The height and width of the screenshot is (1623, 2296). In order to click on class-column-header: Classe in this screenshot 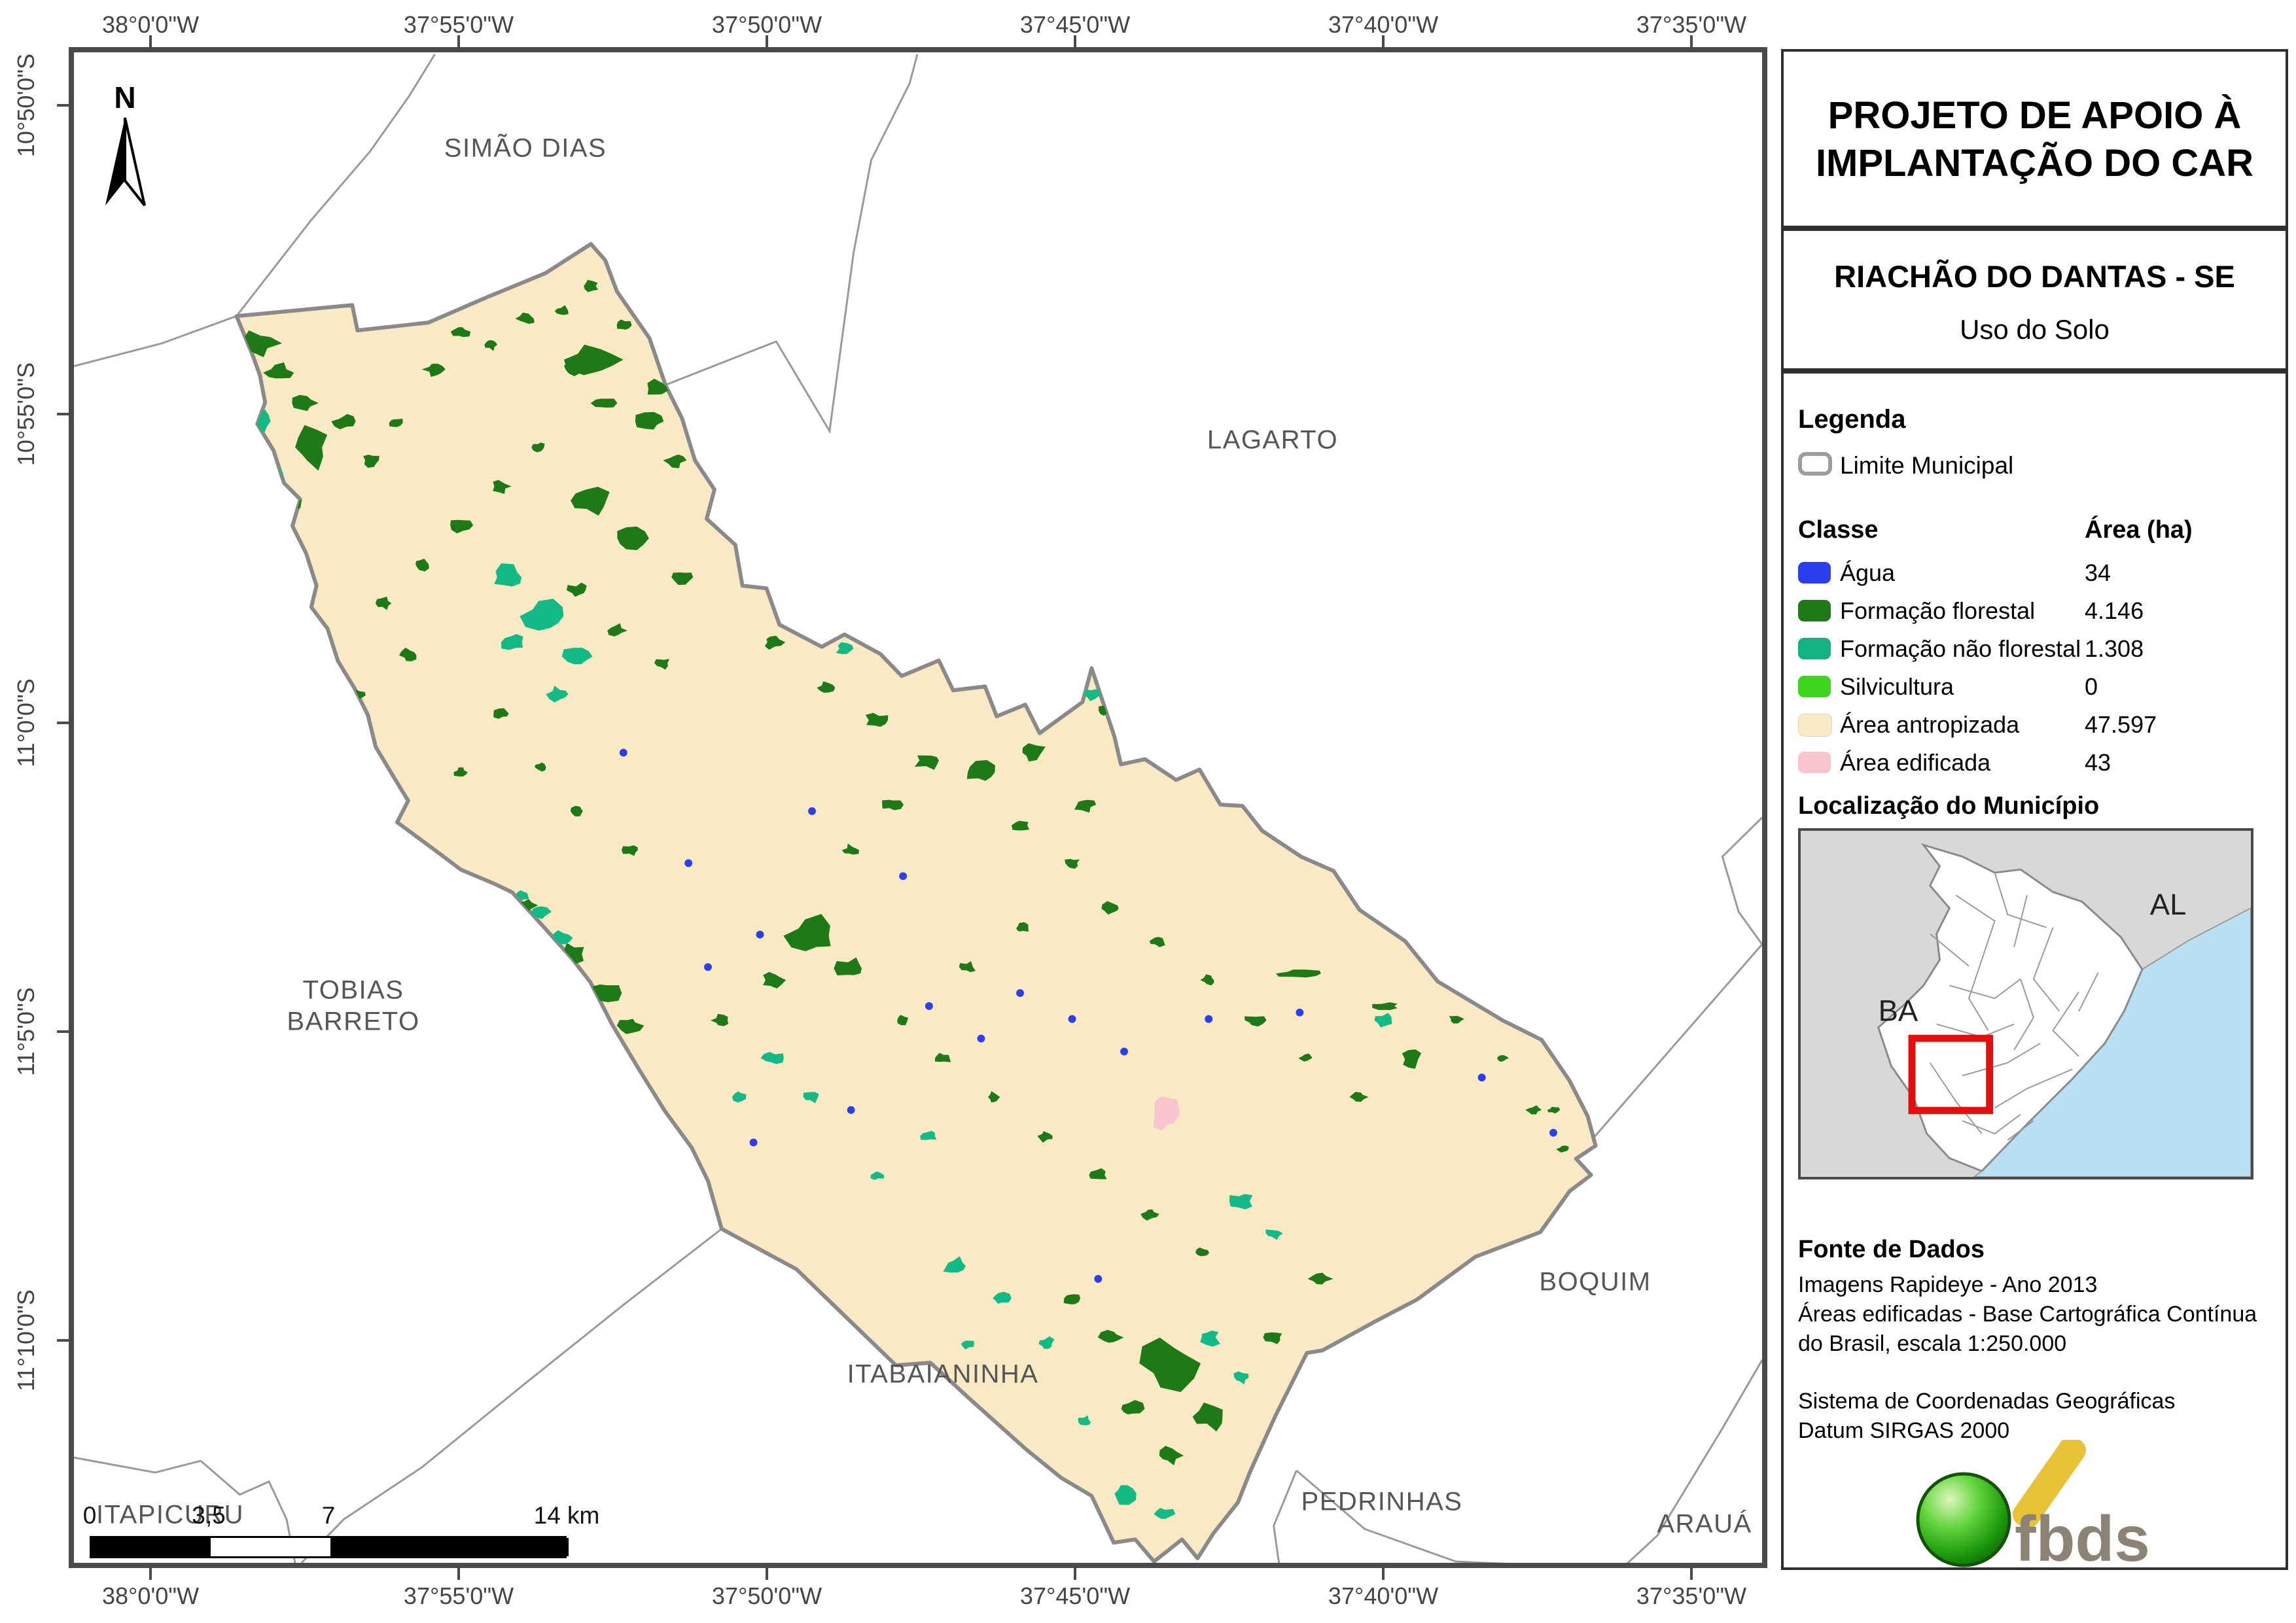, I will do `click(1838, 530)`.